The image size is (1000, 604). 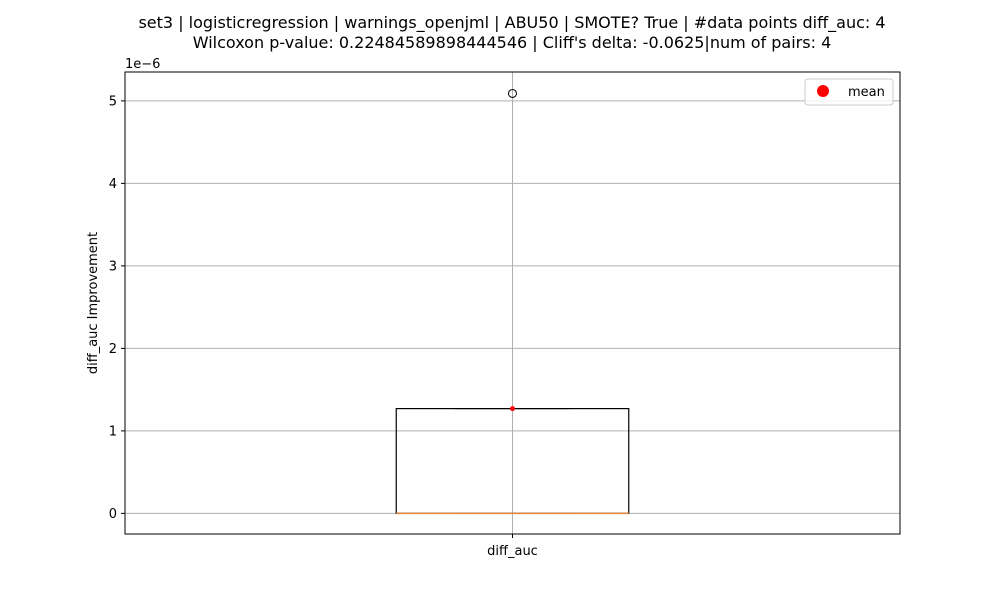 I want to click on mean-point, so click(x=512, y=409).